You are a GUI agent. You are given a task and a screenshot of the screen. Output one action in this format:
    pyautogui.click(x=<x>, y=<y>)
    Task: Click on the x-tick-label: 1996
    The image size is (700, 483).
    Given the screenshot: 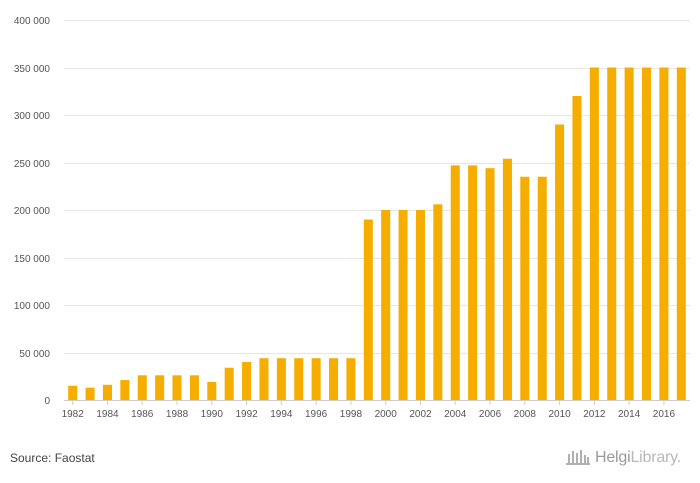 What is the action you would take?
    pyautogui.click(x=316, y=414)
    